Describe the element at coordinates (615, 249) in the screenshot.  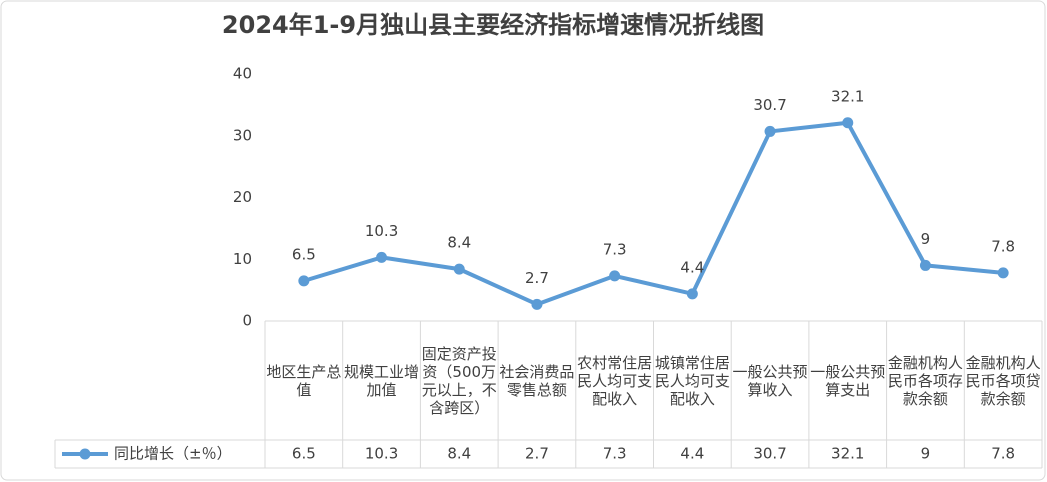
I see `data-label: 7.3` at that location.